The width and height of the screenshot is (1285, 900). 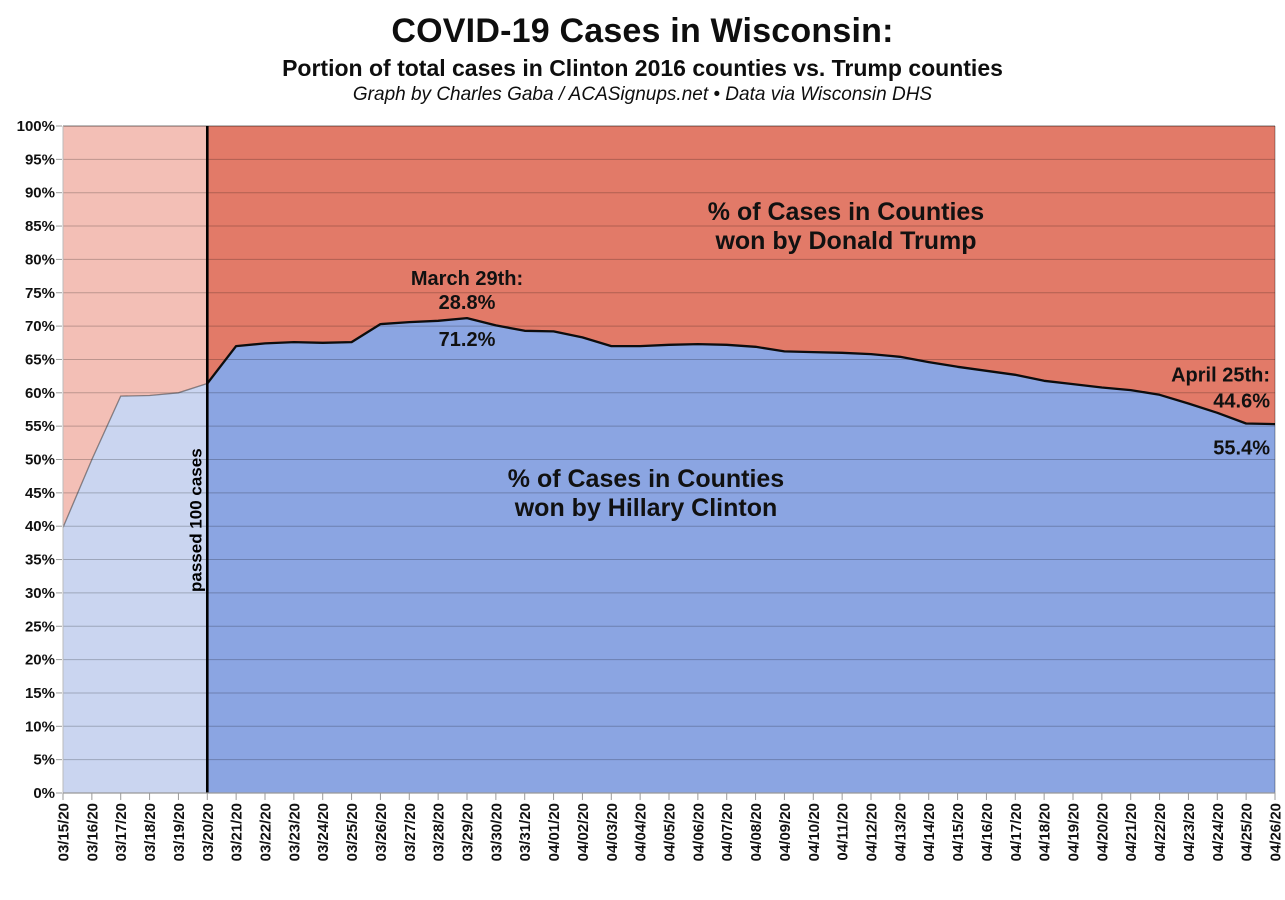 I want to click on x-axis-label: 03/18/20, so click(x=150, y=832).